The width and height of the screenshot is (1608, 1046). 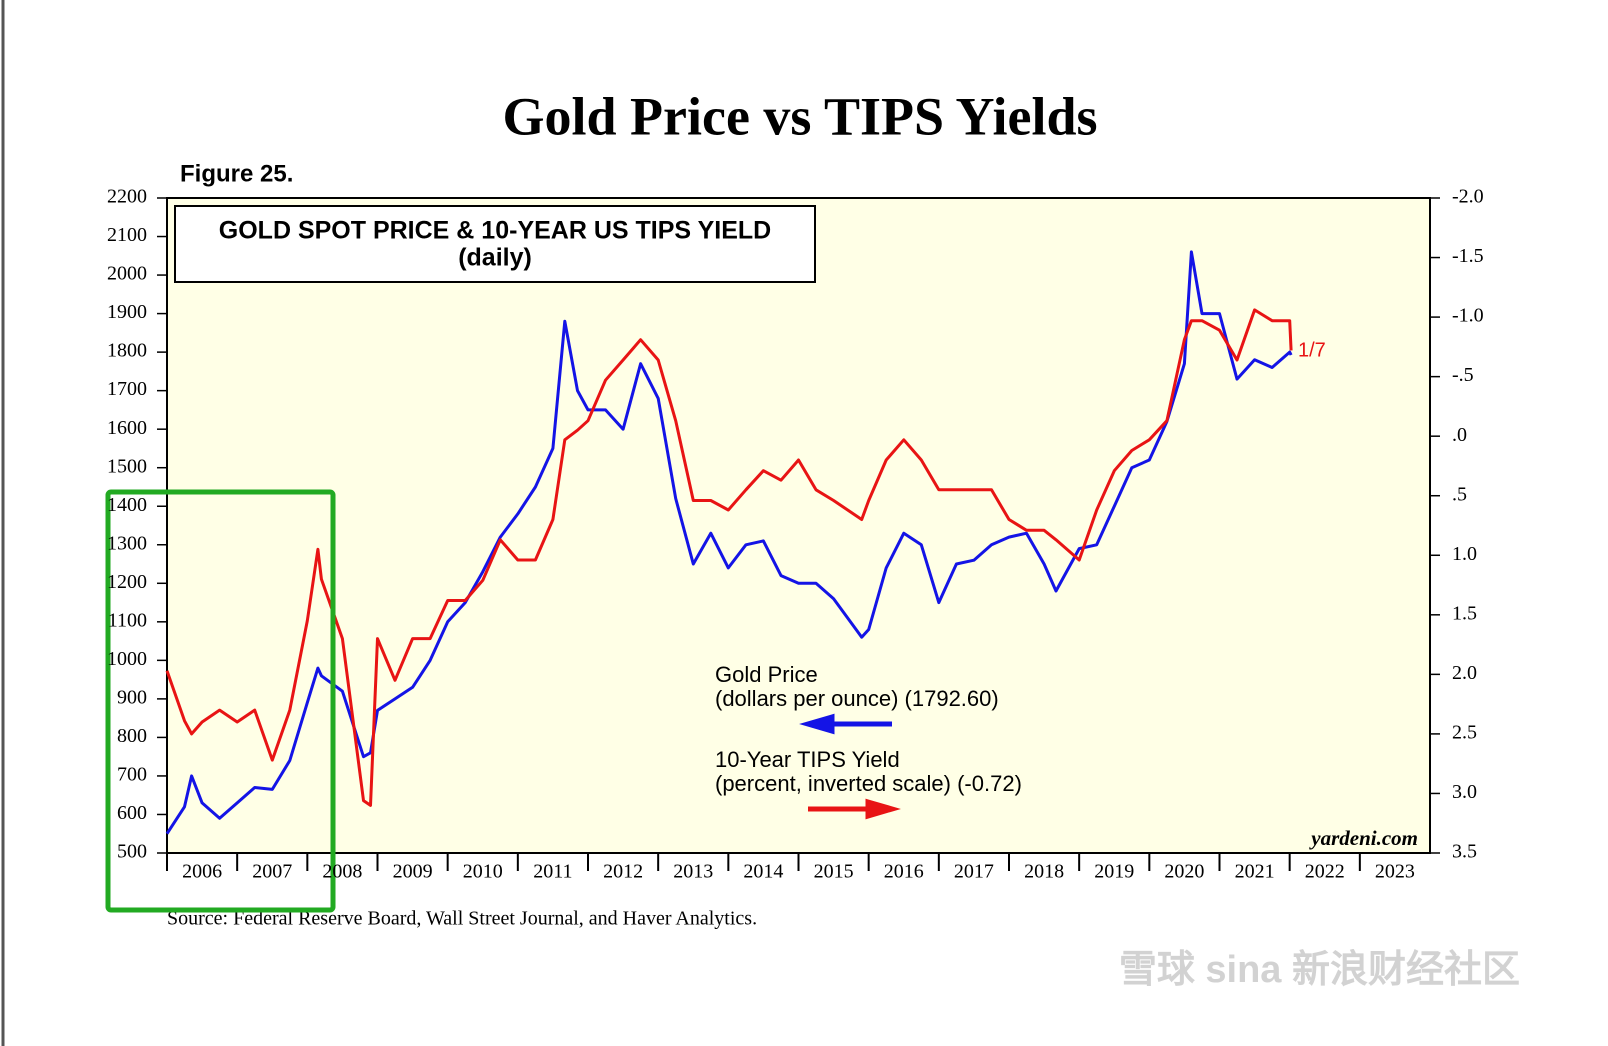 What do you see at coordinates (1468, 197) in the screenshot?
I see `y2-tick-label: -2.0` at bounding box center [1468, 197].